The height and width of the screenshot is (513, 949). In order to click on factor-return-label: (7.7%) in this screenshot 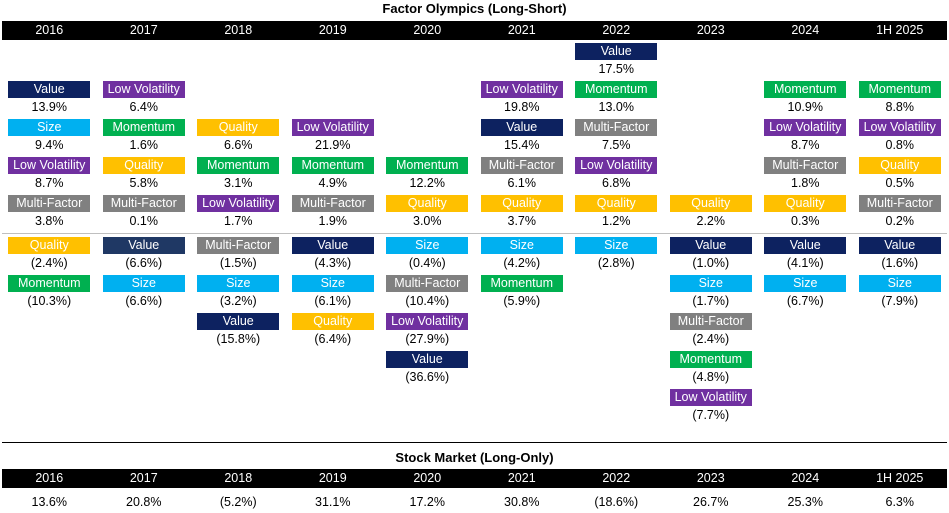, I will do `click(711, 415)`.